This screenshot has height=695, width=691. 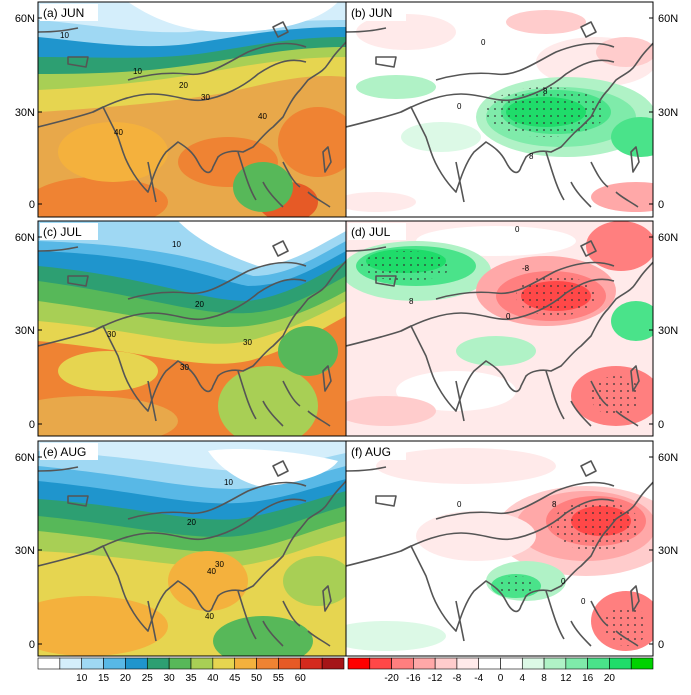 I want to click on left-latitude-axis: 60N 30N 0 60N 30N 0 60N 30N 0, so click(x=25, y=332).